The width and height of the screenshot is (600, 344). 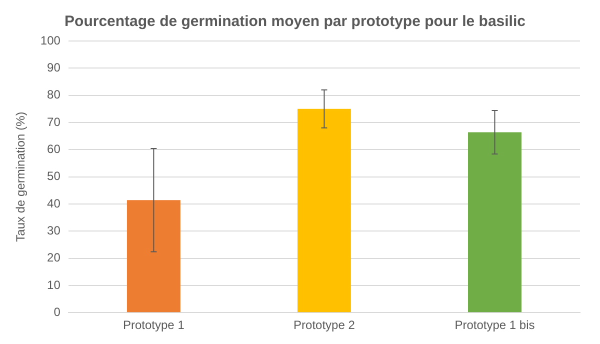 What do you see at coordinates (153, 325) in the screenshot?
I see `x-tick-label: Prototype 1` at bounding box center [153, 325].